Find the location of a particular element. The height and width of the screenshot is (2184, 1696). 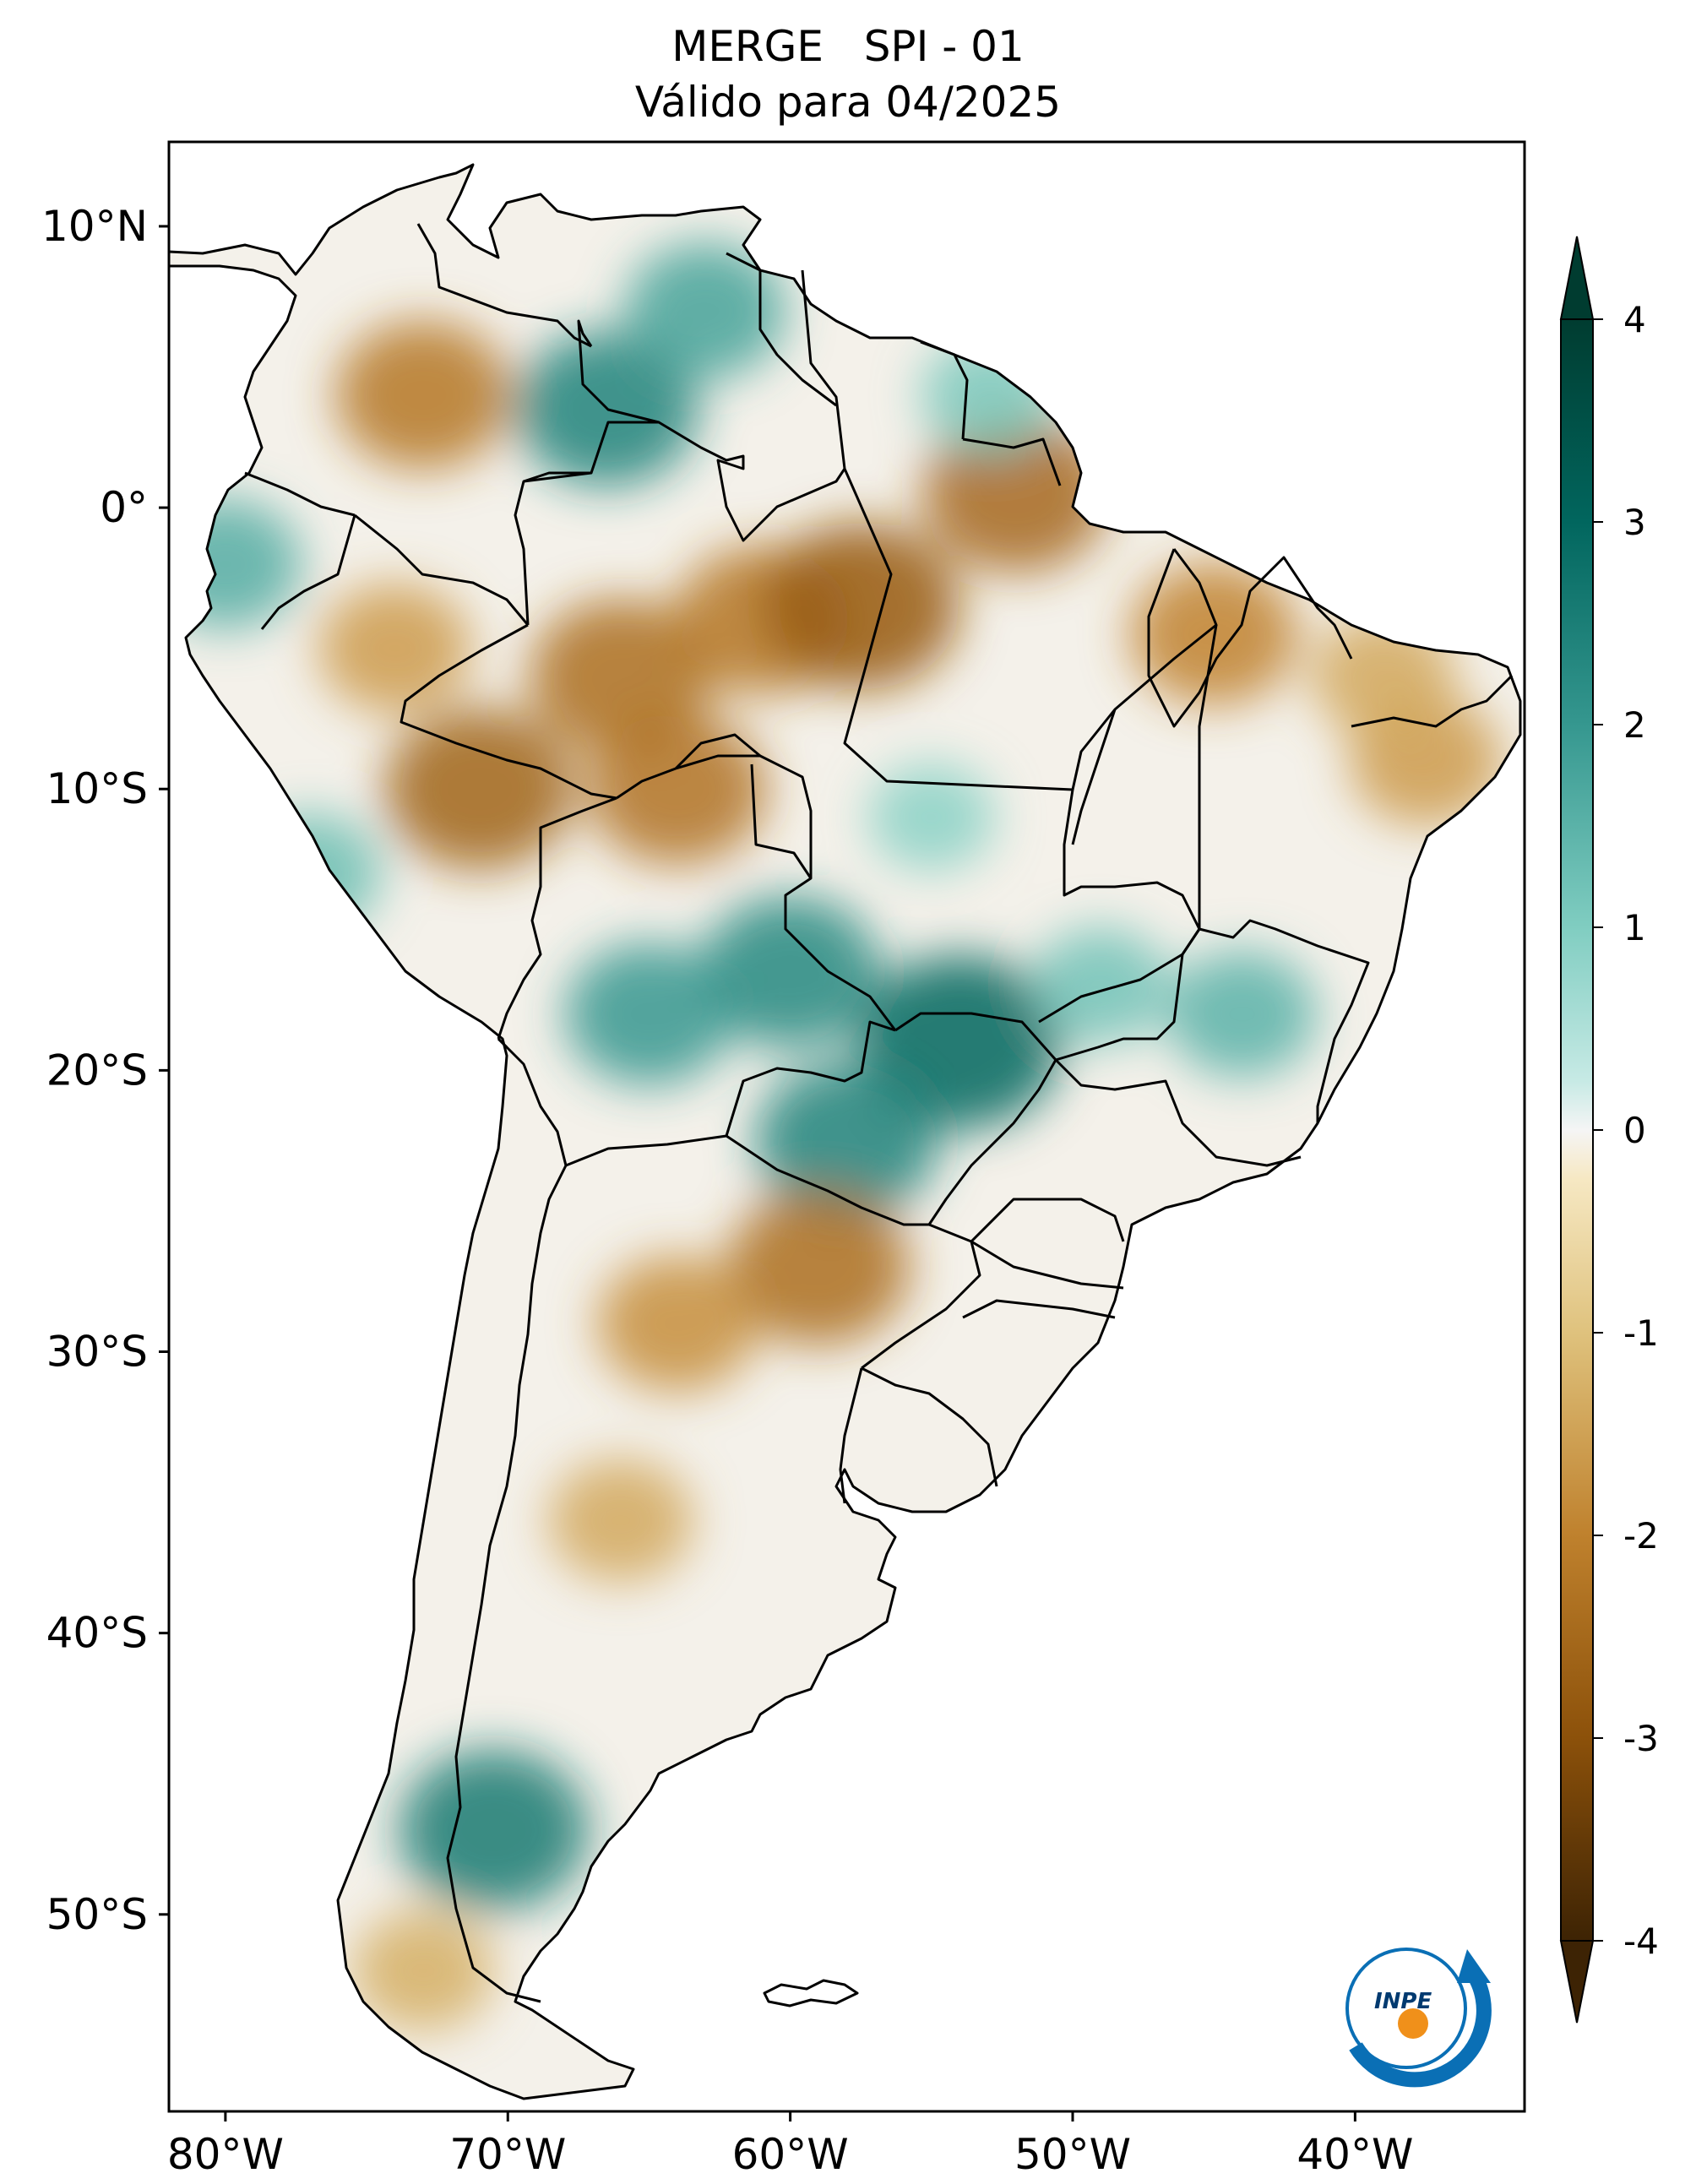

border-peru-brazil is located at coordinates (508, 711).